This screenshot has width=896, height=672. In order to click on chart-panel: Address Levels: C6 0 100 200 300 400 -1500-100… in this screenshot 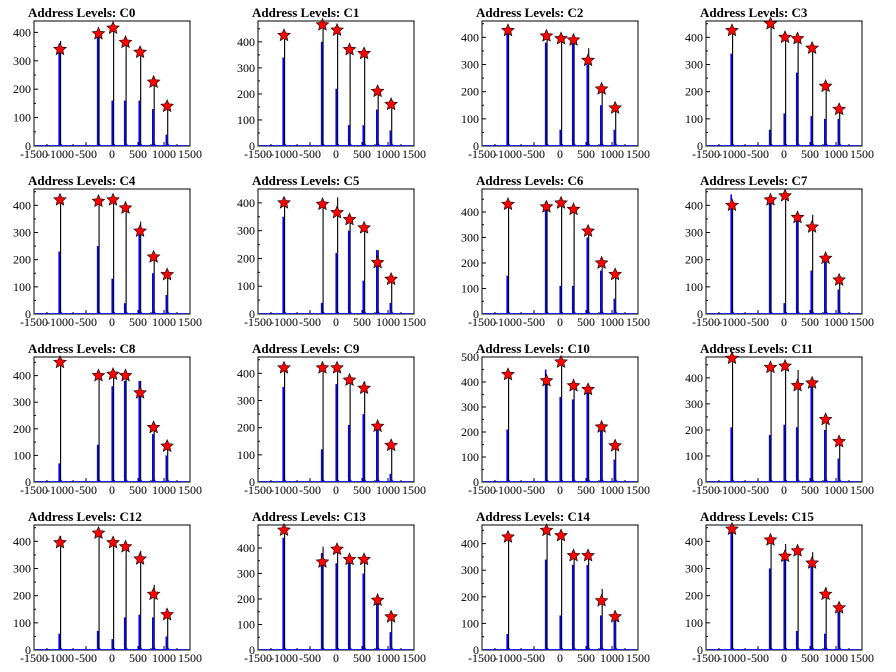, I will do `click(555, 251)`.